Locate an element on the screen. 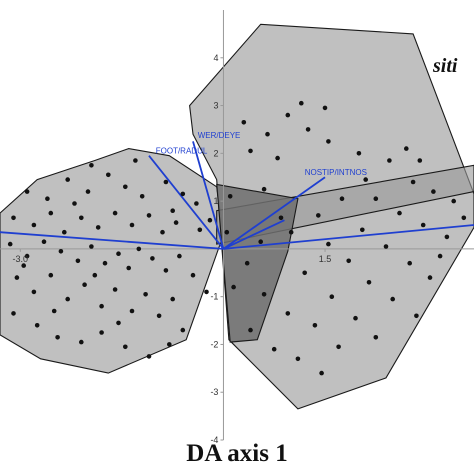 Image resolution: width=474 pixels, height=474 pixels. y-tick-label: -3 is located at coordinates (214, 392).